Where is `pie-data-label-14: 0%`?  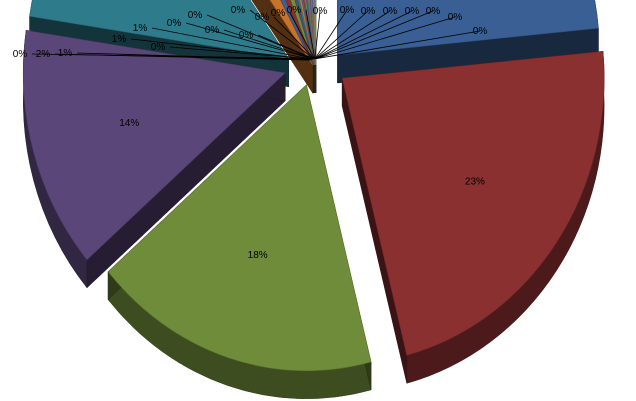 pie-data-label-14: 0% is located at coordinates (246, 35).